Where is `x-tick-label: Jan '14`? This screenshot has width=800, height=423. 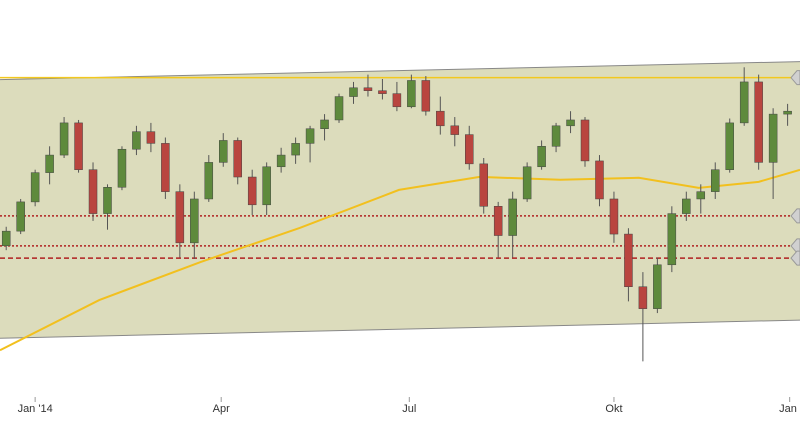 x-tick-label: Jan '14 is located at coordinates (35, 409).